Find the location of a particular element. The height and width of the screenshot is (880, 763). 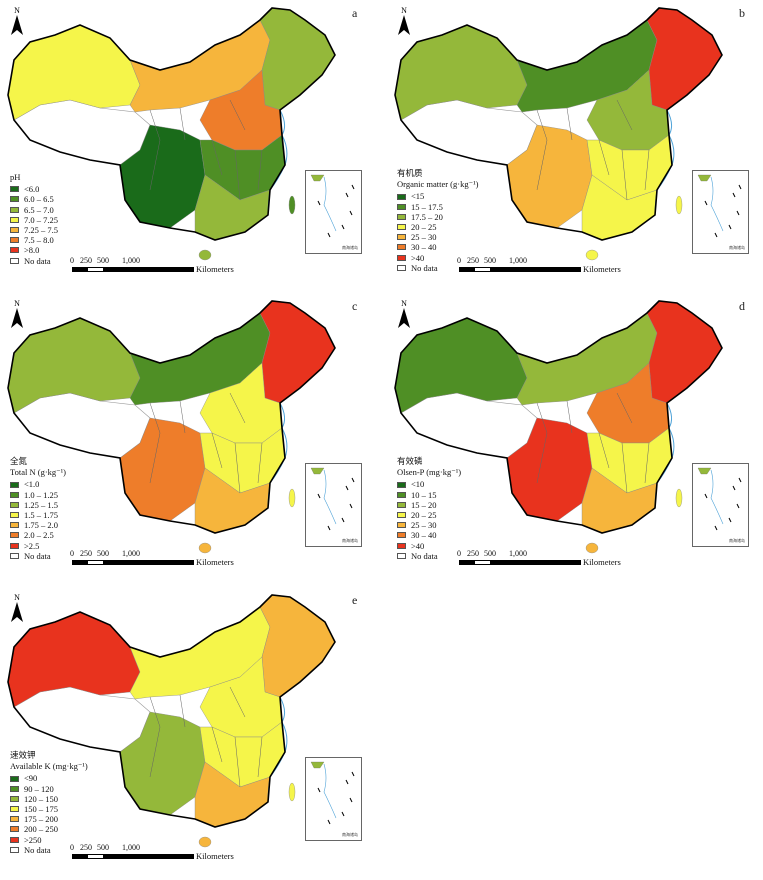

legend-label: 7.25 – 7.5 is located at coordinates (41, 229).